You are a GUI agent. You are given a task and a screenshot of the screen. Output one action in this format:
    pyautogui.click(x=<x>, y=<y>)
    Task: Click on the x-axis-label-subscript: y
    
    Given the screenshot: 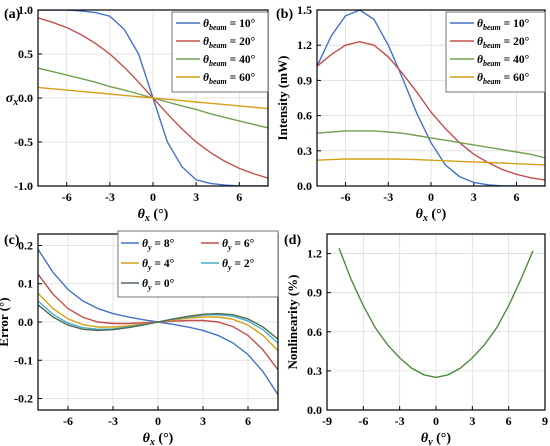 What is the action you would take?
    pyautogui.click(x=430, y=441)
    